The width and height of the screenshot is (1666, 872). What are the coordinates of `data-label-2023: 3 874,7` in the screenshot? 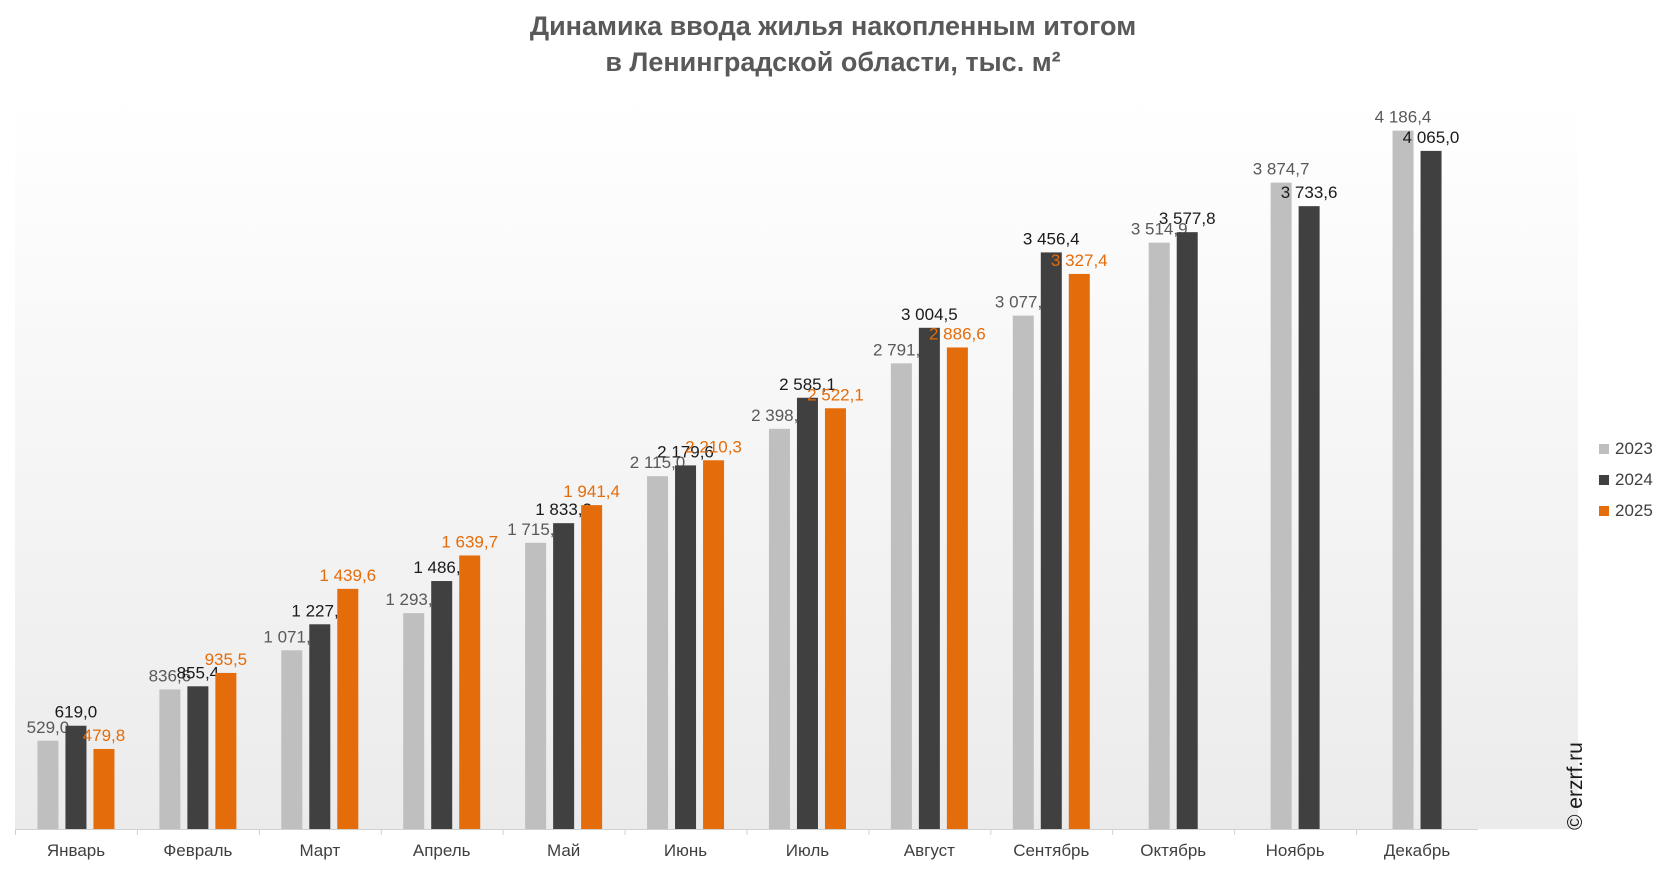 It's located at (1281, 169).